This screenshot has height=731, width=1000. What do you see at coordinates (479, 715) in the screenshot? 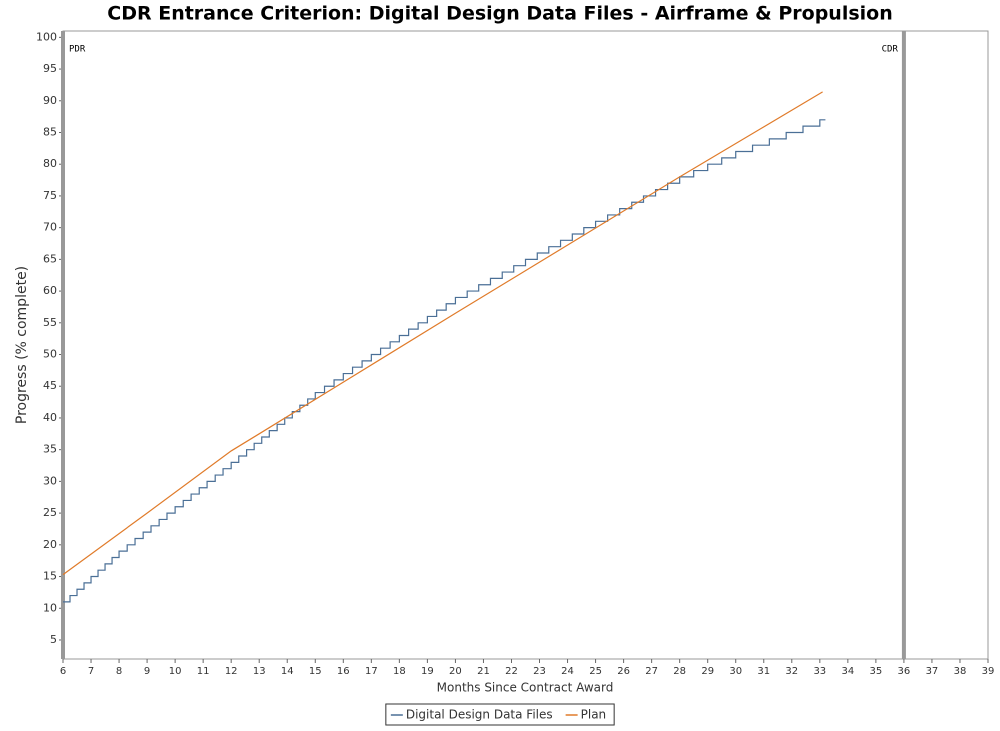
I see `legend-label: Digital Design Data Files` at bounding box center [479, 715].